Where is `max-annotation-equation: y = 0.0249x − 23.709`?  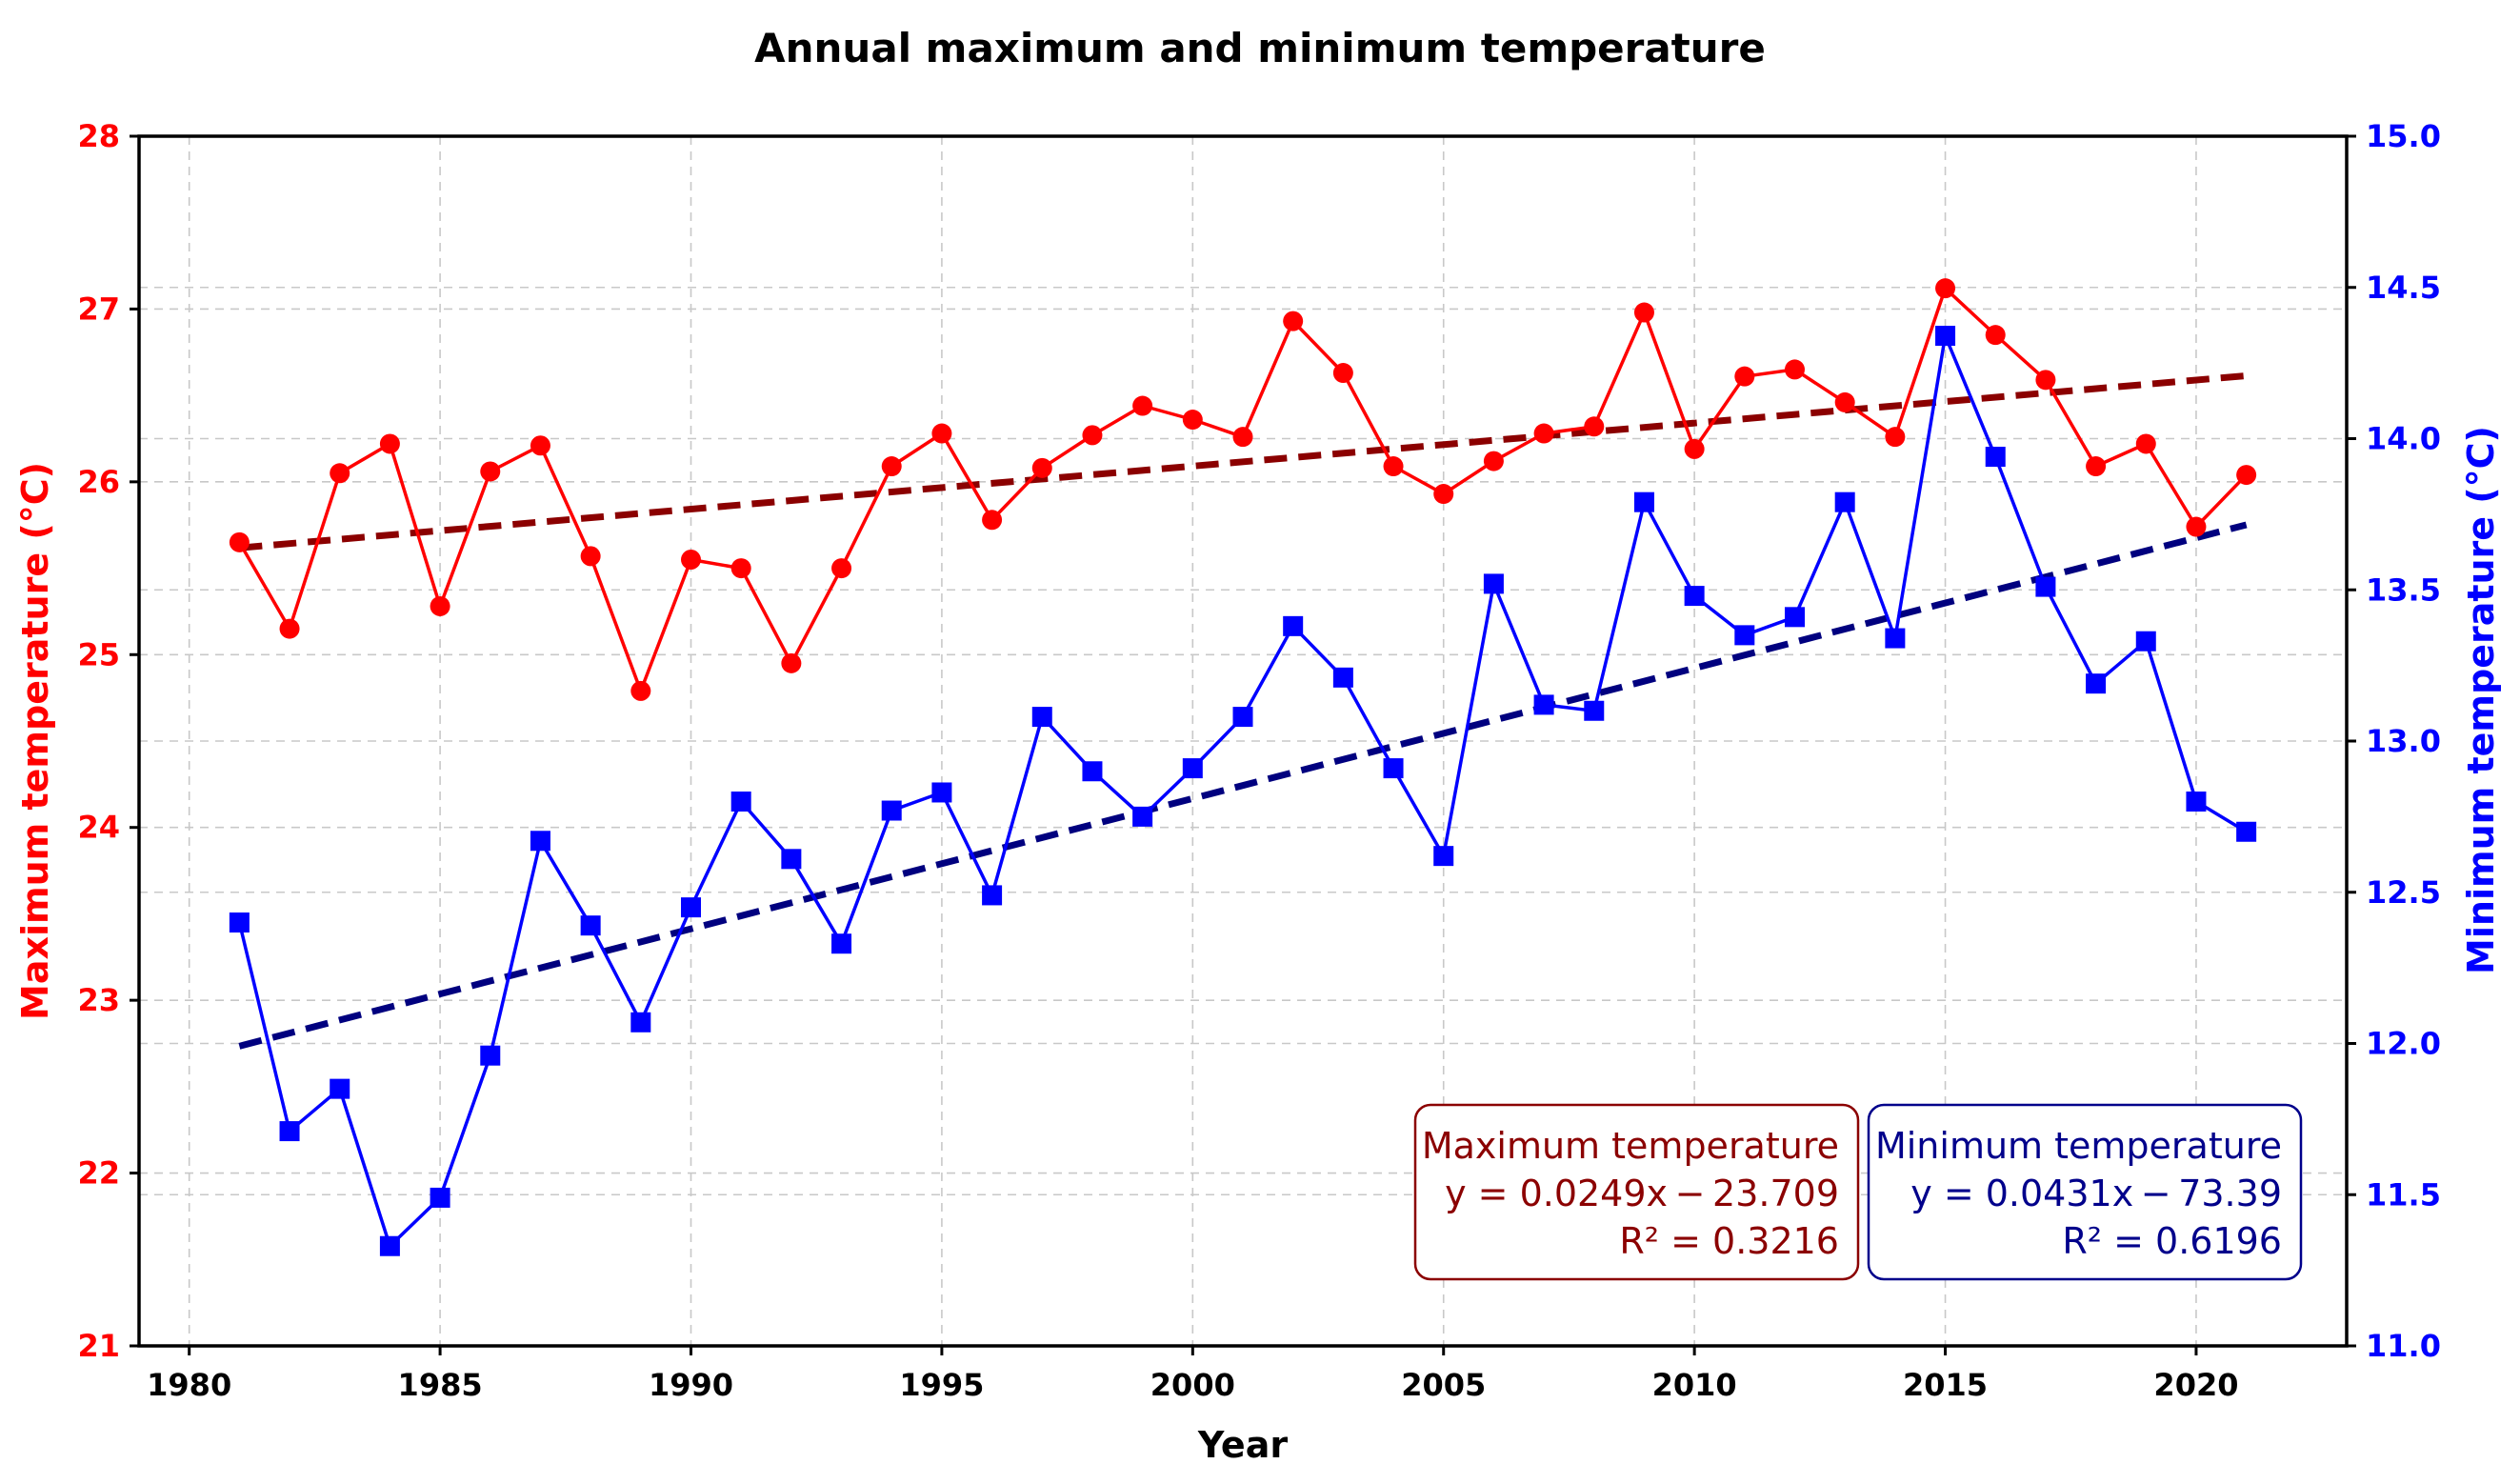 max-annotation-equation: y = 0.0249x − 23.709 is located at coordinates (1642, 1194).